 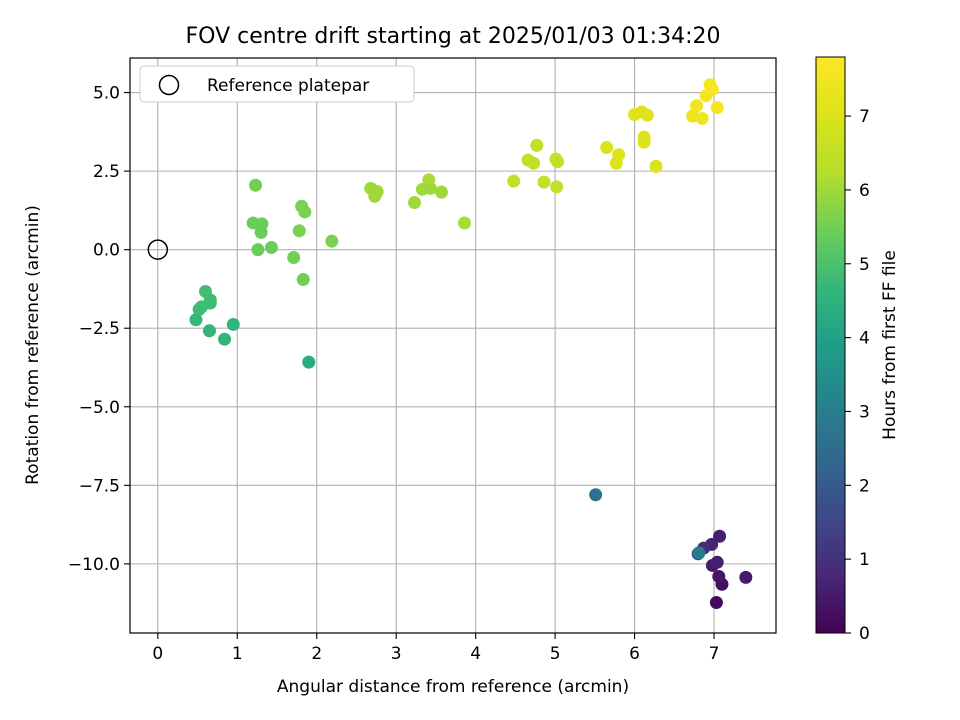 I want to click on y-tick-label: 0.0, so click(x=106, y=251).